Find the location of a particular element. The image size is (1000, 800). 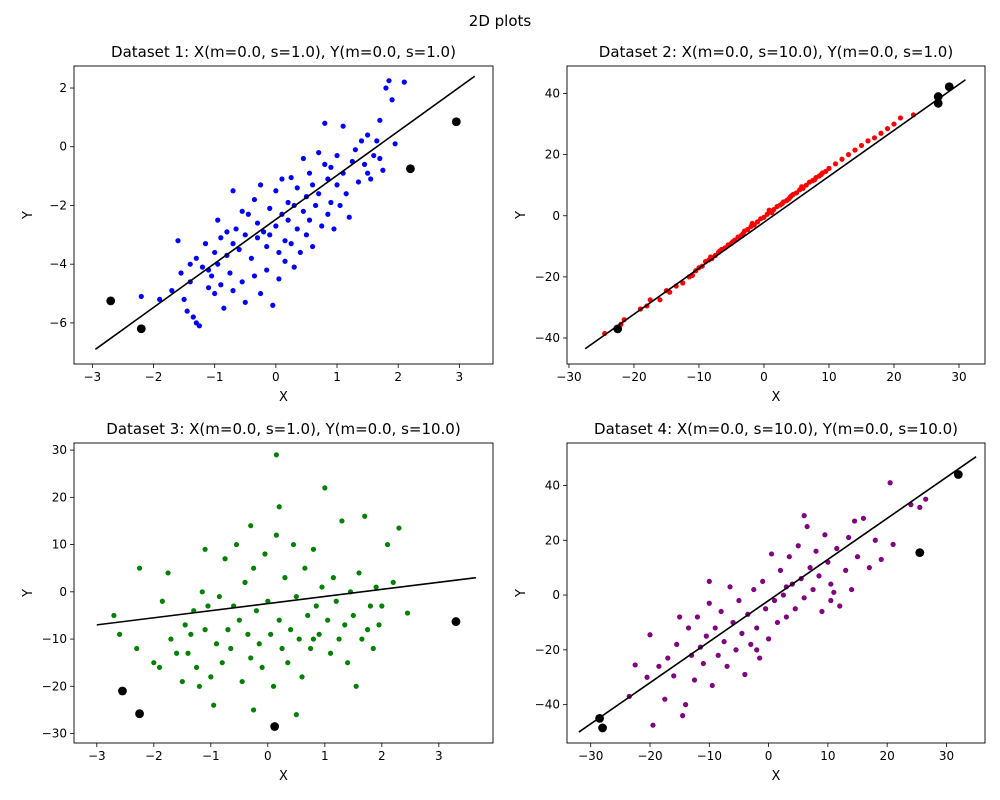

y-tick-label: 0 is located at coordinates (556, 216).